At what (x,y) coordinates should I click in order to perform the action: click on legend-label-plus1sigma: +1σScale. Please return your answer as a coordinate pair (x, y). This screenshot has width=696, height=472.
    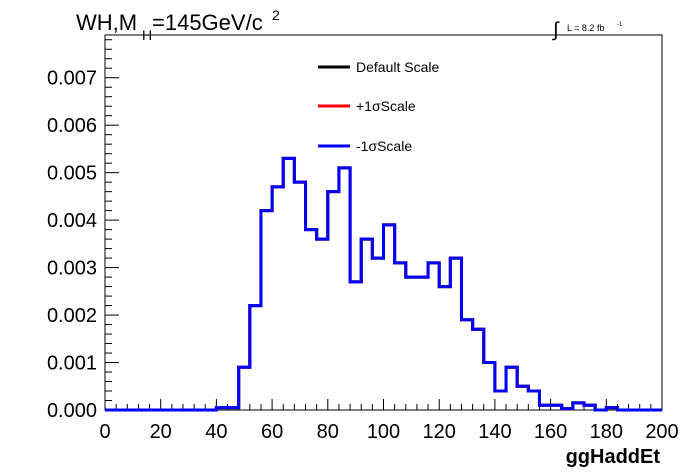
    Looking at the image, I should click on (386, 106).